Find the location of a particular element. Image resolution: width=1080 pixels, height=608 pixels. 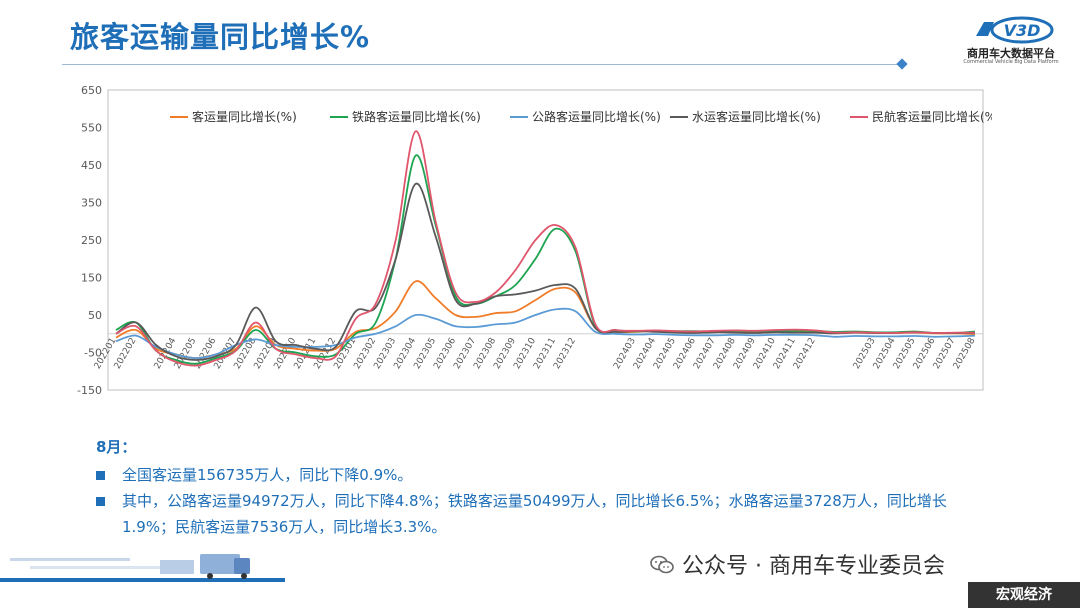

logo-name: 商用车大数据平台 is located at coordinates (1011, 53).